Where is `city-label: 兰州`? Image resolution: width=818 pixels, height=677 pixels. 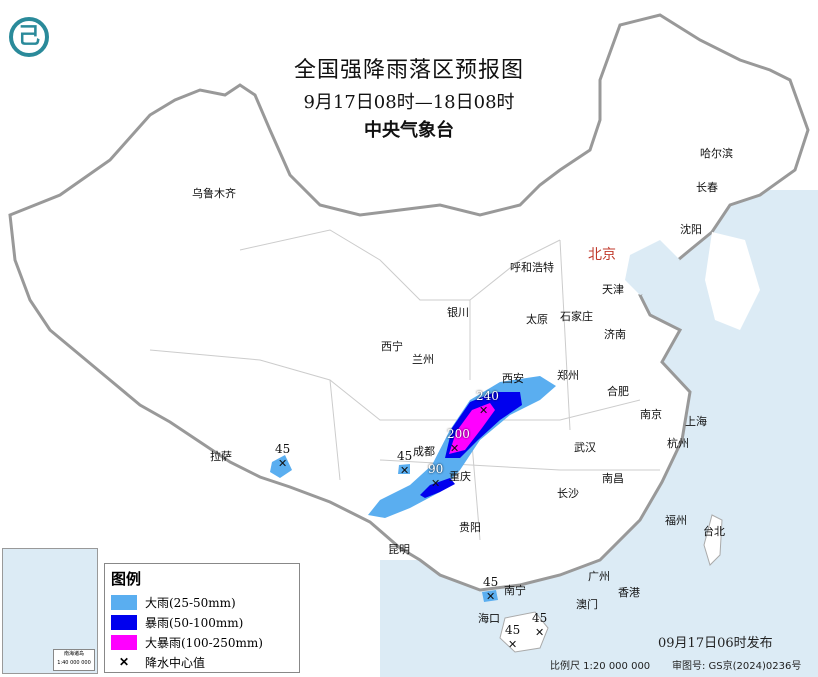
city-label: 兰州 is located at coordinates (423, 359).